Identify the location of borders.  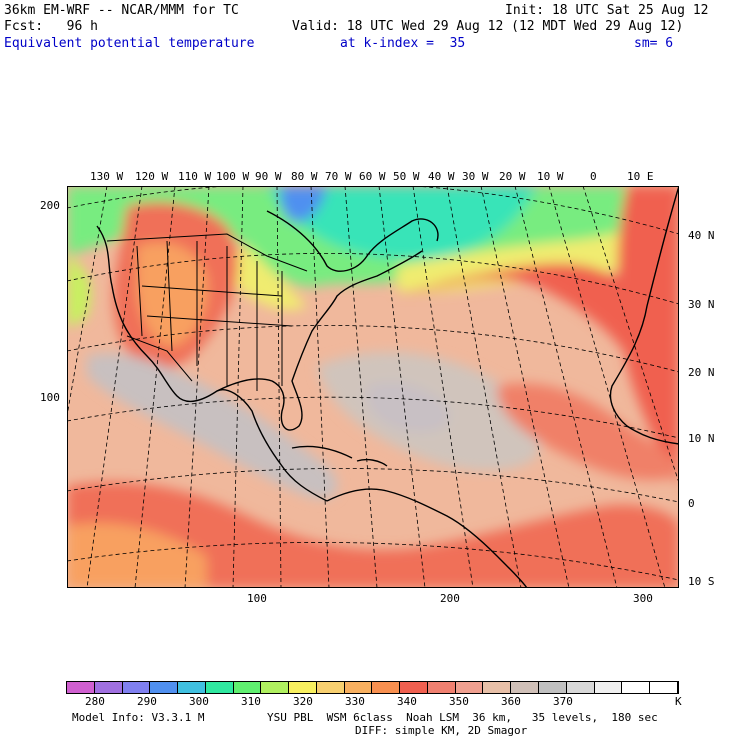
(207, 312).